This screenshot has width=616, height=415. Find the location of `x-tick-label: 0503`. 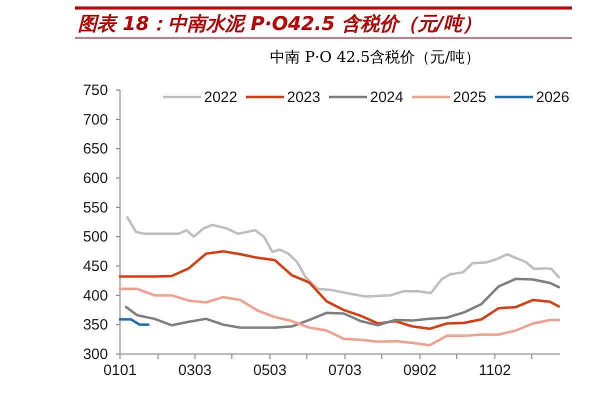

x-tick-label: 0503 is located at coordinates (270, 370).